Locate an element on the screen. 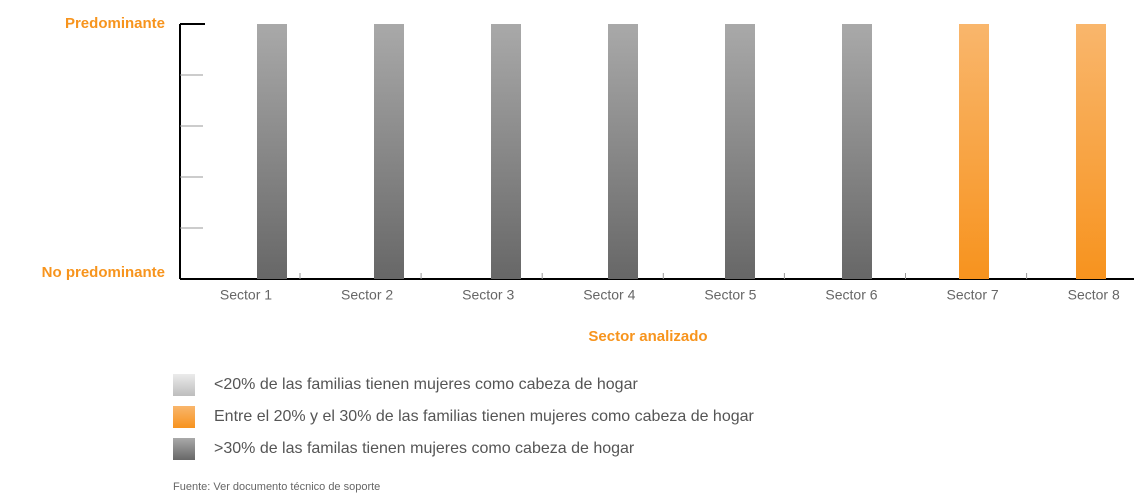 The image size is (1134, 500). x-tick-label: Sector 4 is located at coordinates (609, 295).